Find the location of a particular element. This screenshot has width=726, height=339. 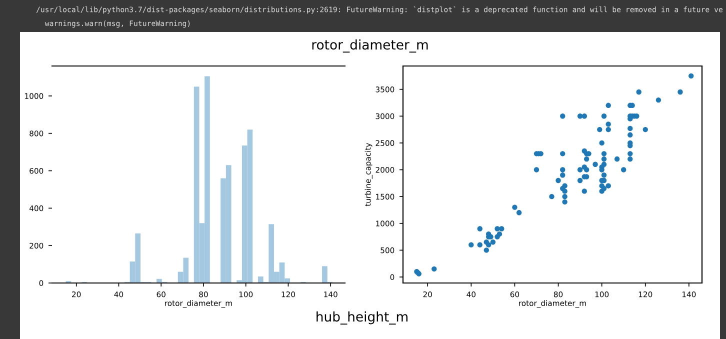

chart-title: rotor_diameter_m is located at coordinates (370, 46).